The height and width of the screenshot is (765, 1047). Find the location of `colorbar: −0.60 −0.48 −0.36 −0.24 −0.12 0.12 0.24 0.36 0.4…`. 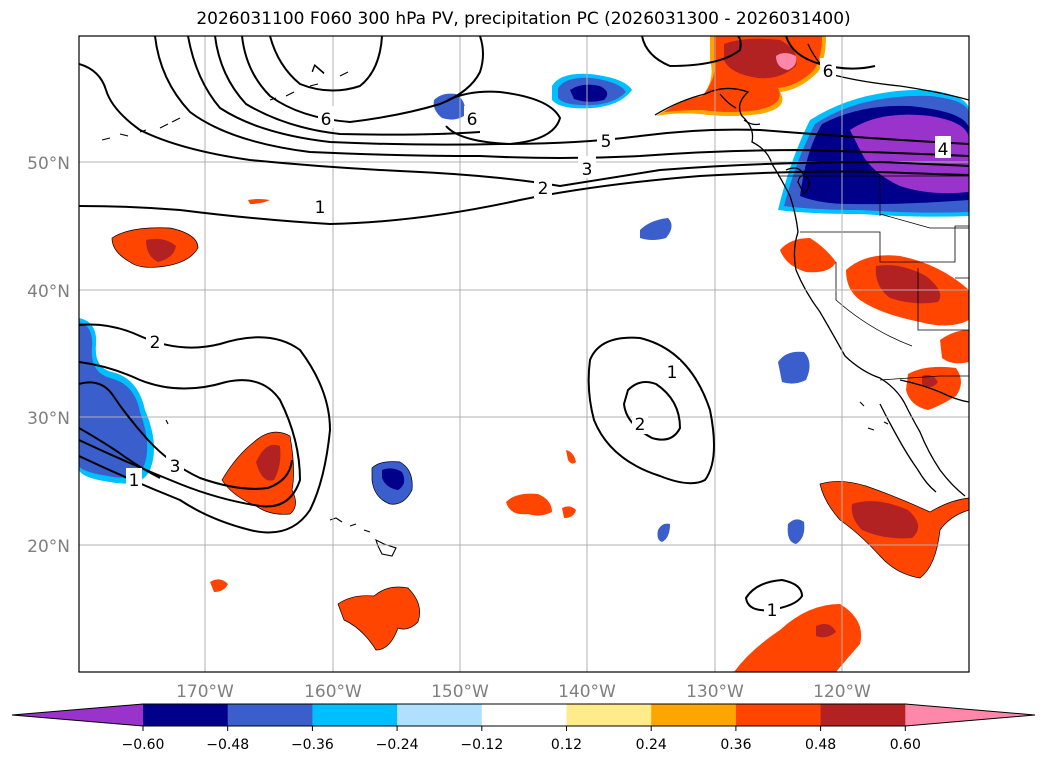

colorbar: −0.60 −0.48 −0.36 −0.24 −0.12 0.12 0.24 0.36 0.4… is located at coordinates (523, 728).